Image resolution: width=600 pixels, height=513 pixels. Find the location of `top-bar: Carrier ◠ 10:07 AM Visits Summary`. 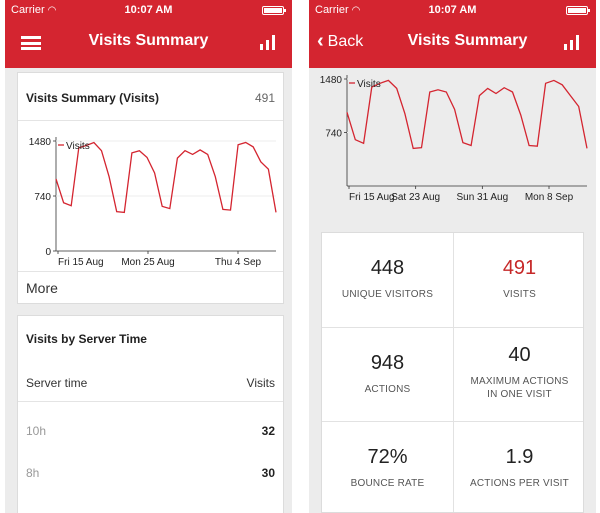

top-bar: Carrier ◠ 10:07 AM Visits Summary is located at coordinates (148, 34).